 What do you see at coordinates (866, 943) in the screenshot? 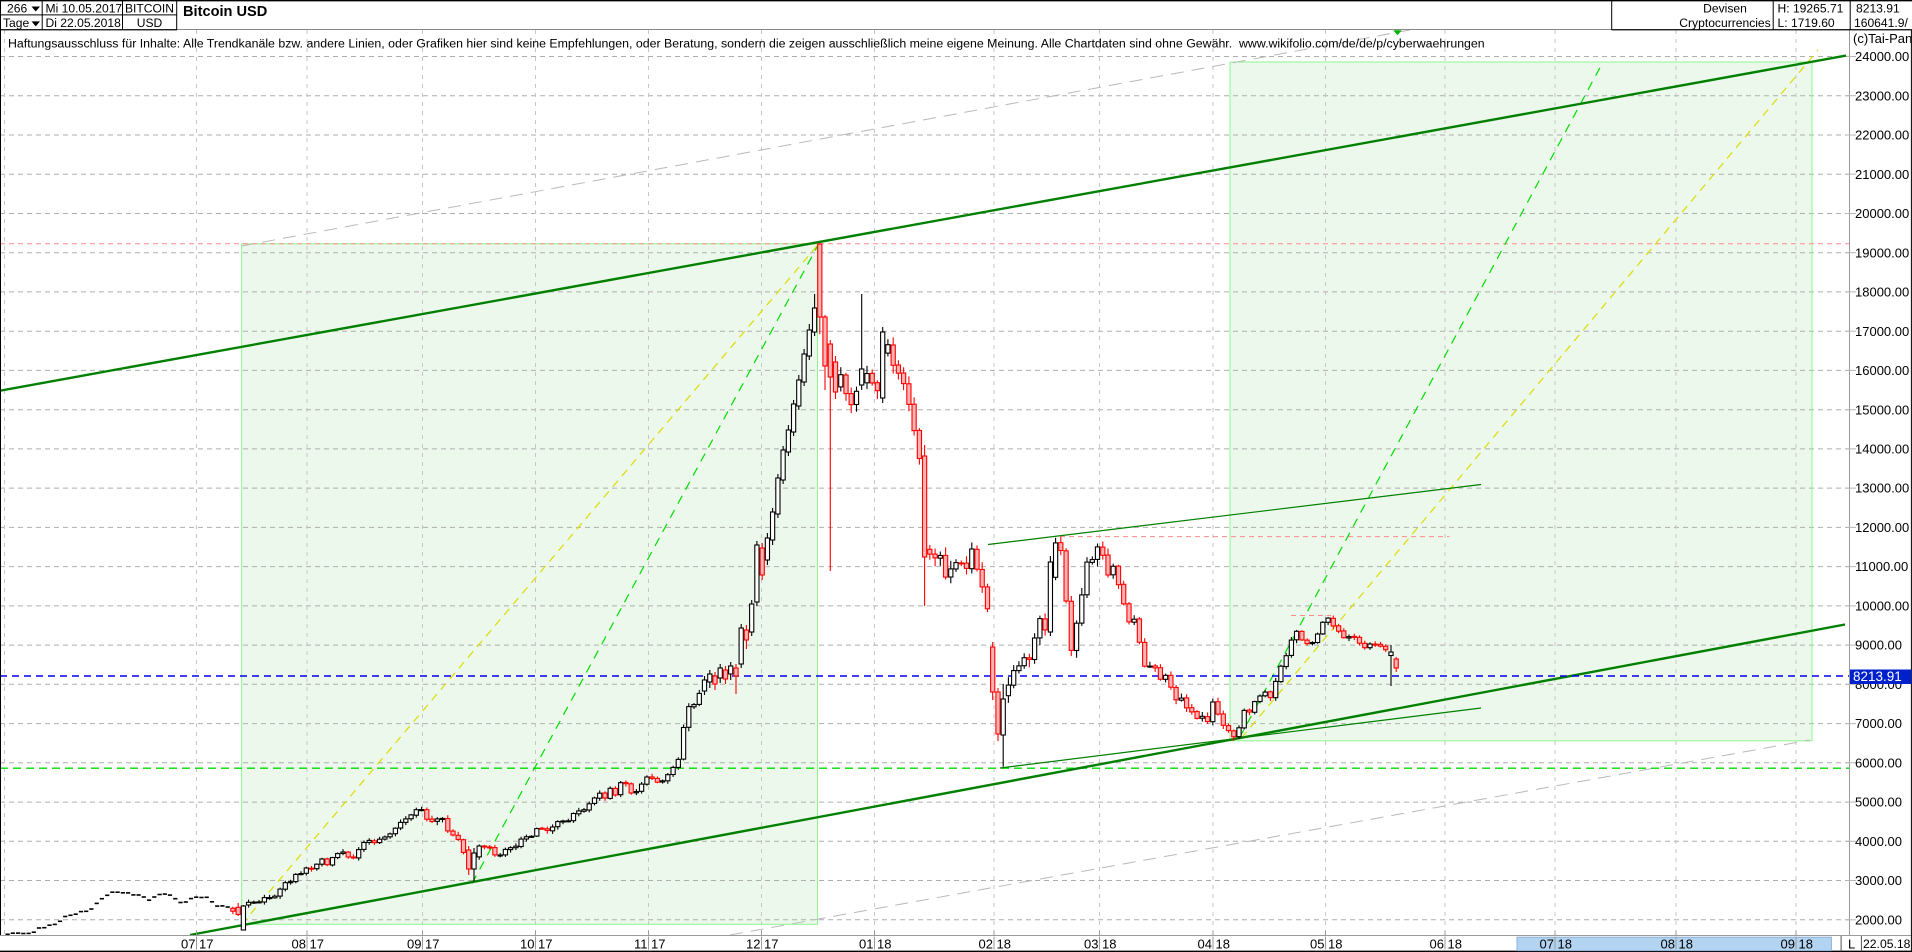
I see `svg-text: 01` at bounding box center [866, 943].